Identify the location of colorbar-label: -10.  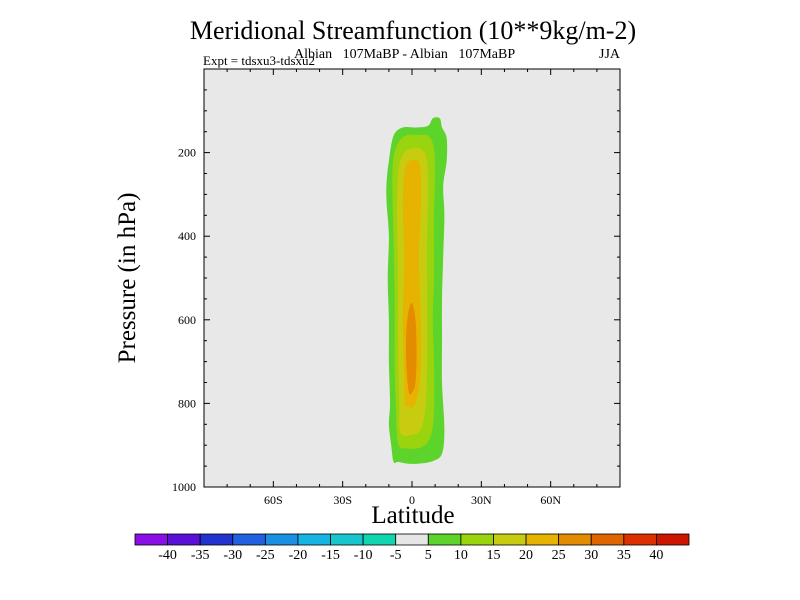
(363, 555).